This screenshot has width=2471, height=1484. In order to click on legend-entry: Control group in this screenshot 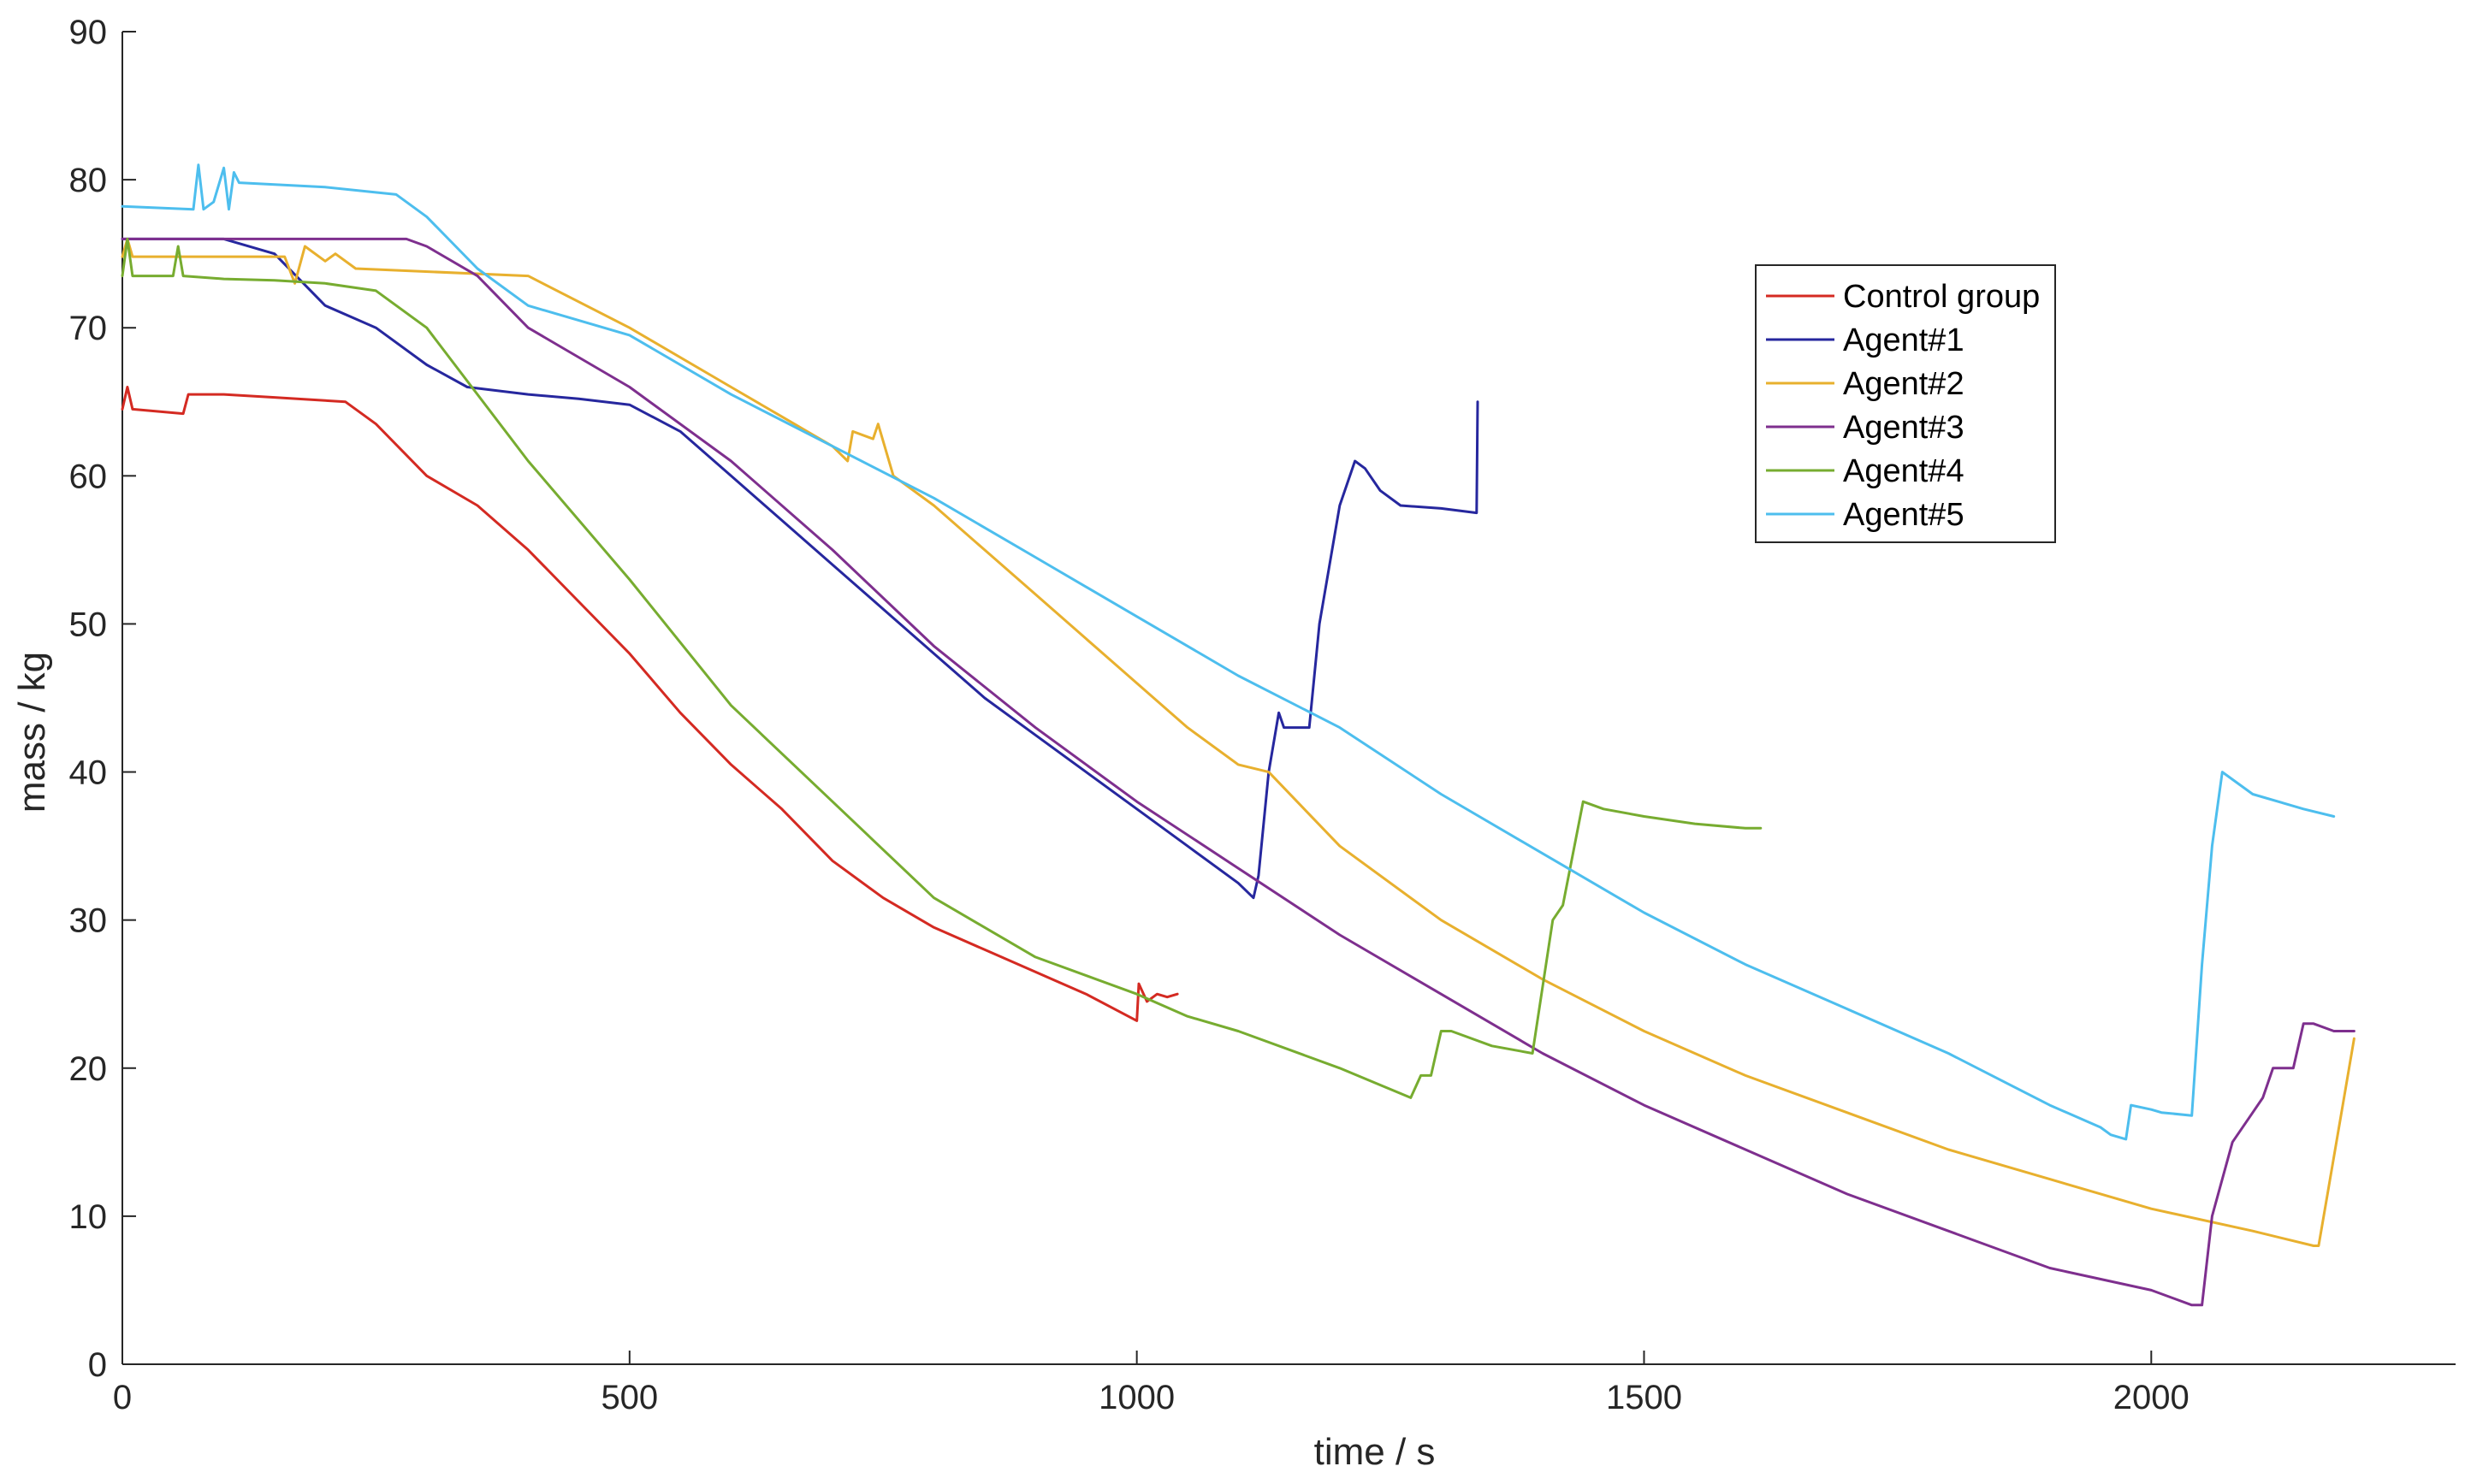, I will do `click(1941, 297)`.